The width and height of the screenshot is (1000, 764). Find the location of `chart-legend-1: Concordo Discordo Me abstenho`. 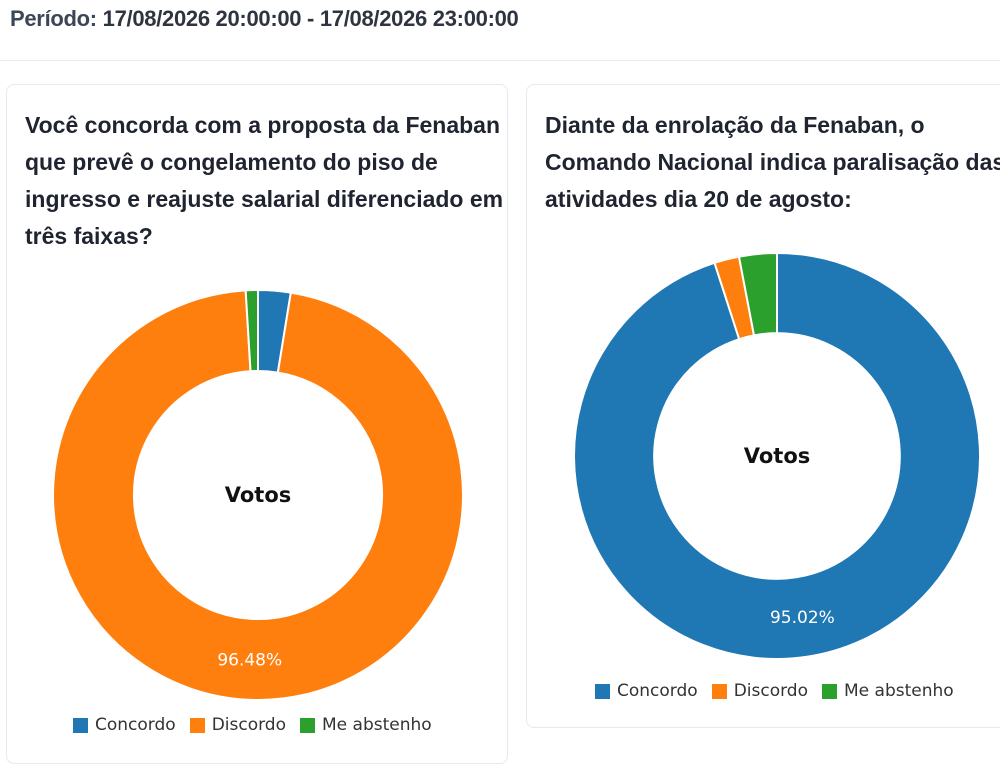

chart-legend-1: Concordo Discordo Me abstenho is located at coordinates (259, 725).